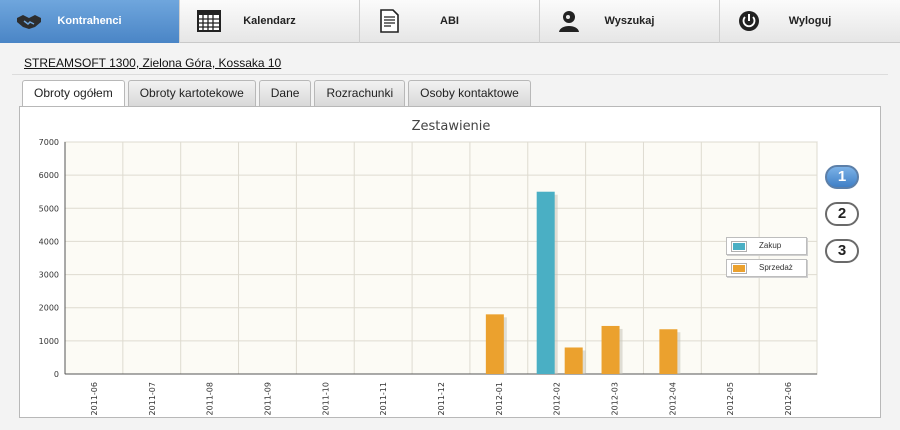 Image resolution: width=900 pixels, height=430 pixels. I want to click on tab-obroty-ogolem: Obroty ogółem, so click(73, 93).